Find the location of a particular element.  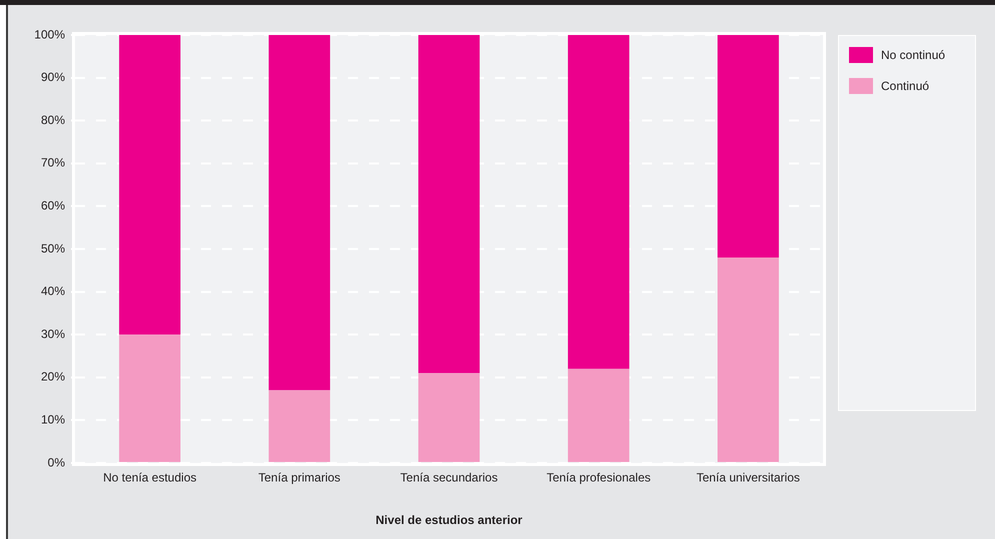

x-tick-label: No tenía estudios is located at coordinates (150, 477).